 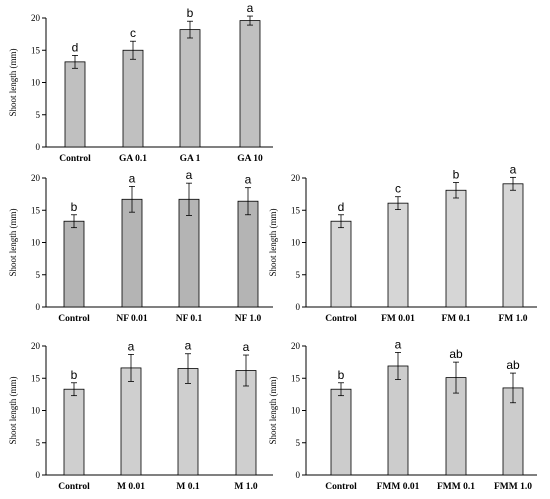 I want to click on category-label: FM 1.0, so click(x=512, y=319).